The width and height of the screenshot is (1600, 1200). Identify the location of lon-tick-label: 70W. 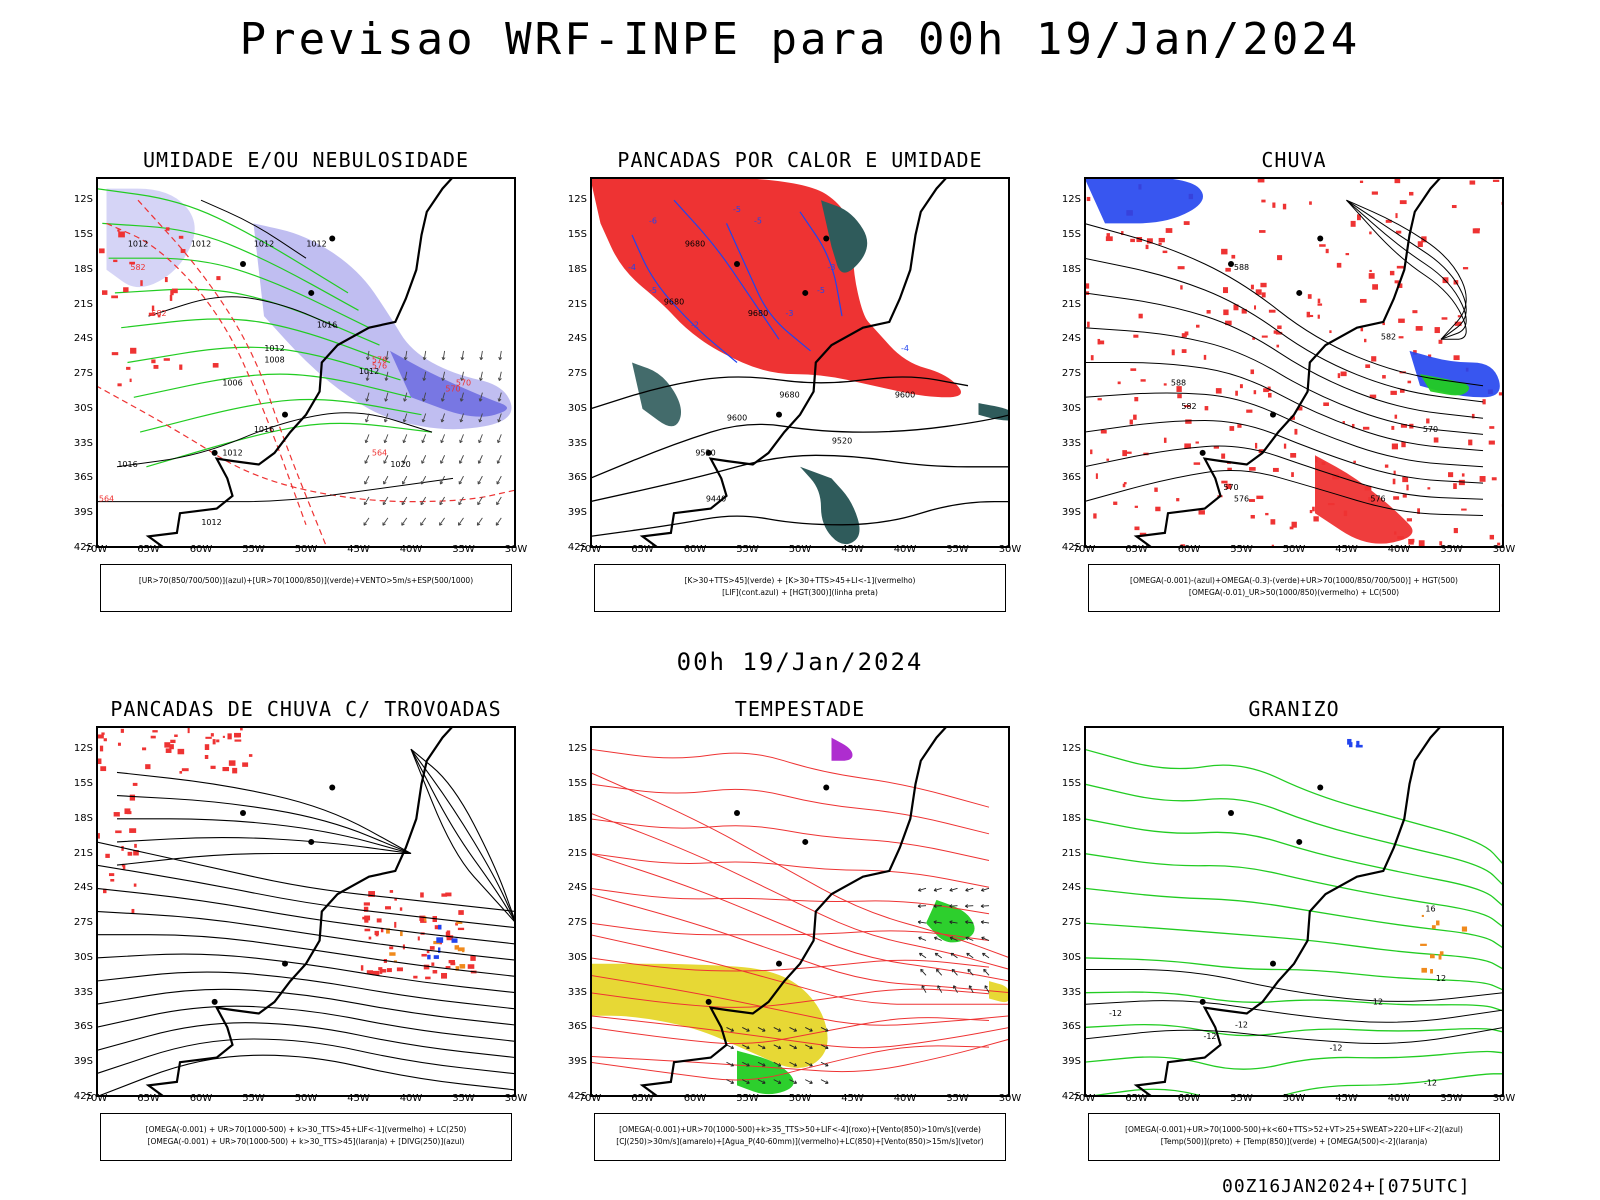
(1084, 1098).